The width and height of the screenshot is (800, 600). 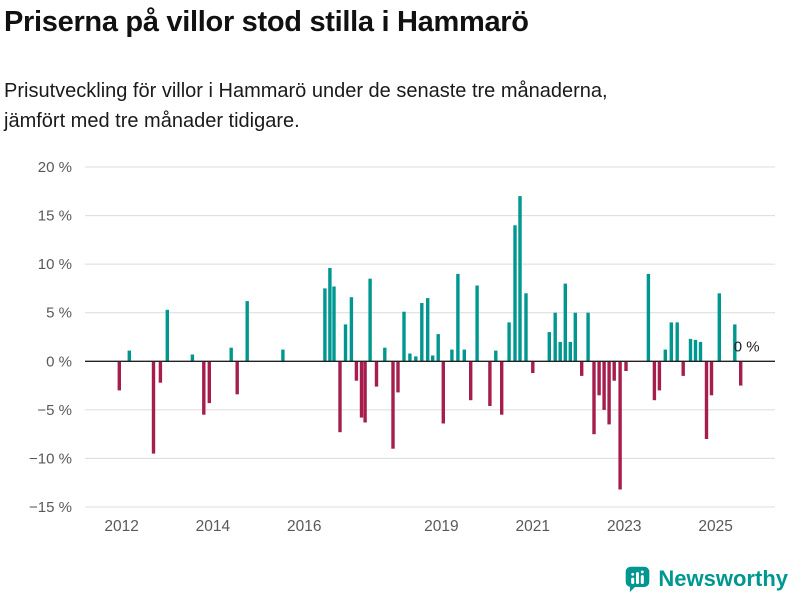 What do you see at coordinates (55, 264) in the screenshot?
I see `svg-text: 10 %` at bounding box center [55, 264].